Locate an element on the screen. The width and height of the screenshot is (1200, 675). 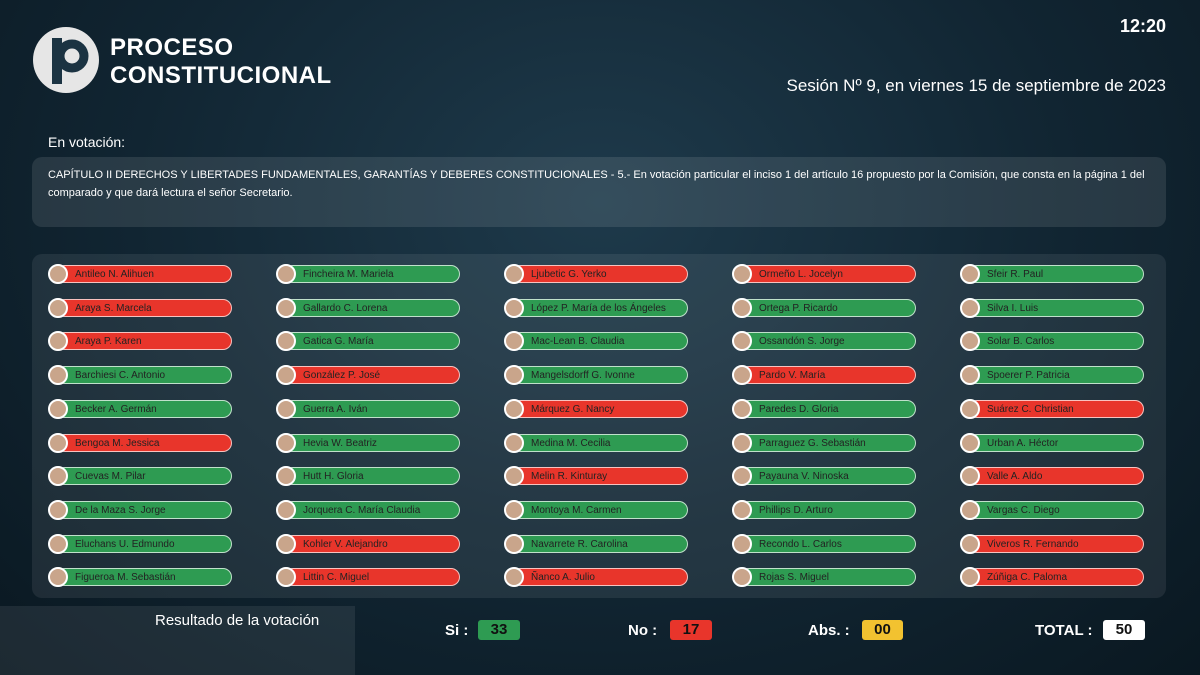
member-vote: Antileo N. Alihuen is located at coordinates (144, 274).